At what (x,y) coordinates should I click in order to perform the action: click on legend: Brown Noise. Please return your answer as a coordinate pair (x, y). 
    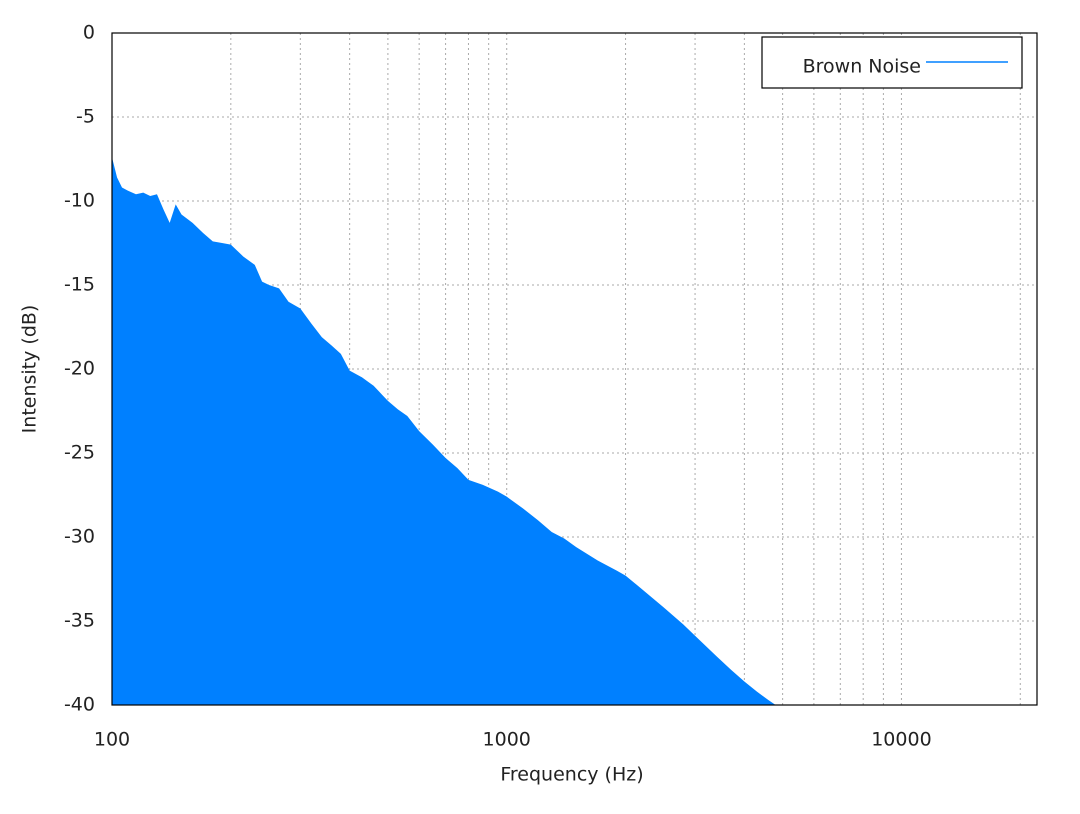
    Looking at the image, I should click on (892, 62).